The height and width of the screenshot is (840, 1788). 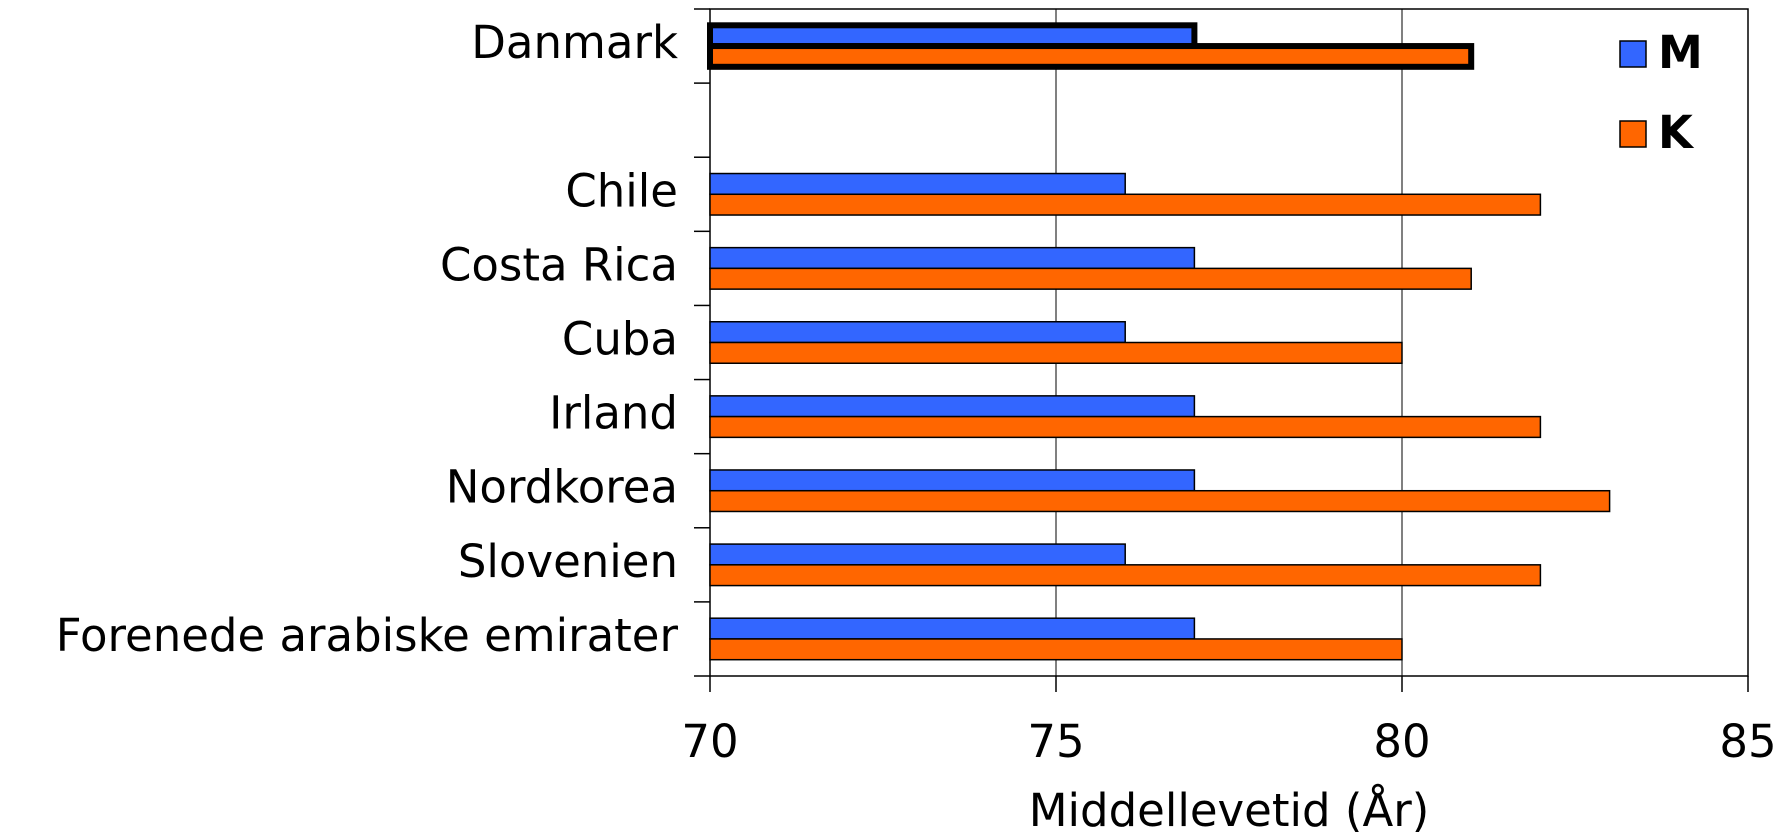 I want to click on x-axis-title: Middellevetid (År), so click(x=1229, y=810).